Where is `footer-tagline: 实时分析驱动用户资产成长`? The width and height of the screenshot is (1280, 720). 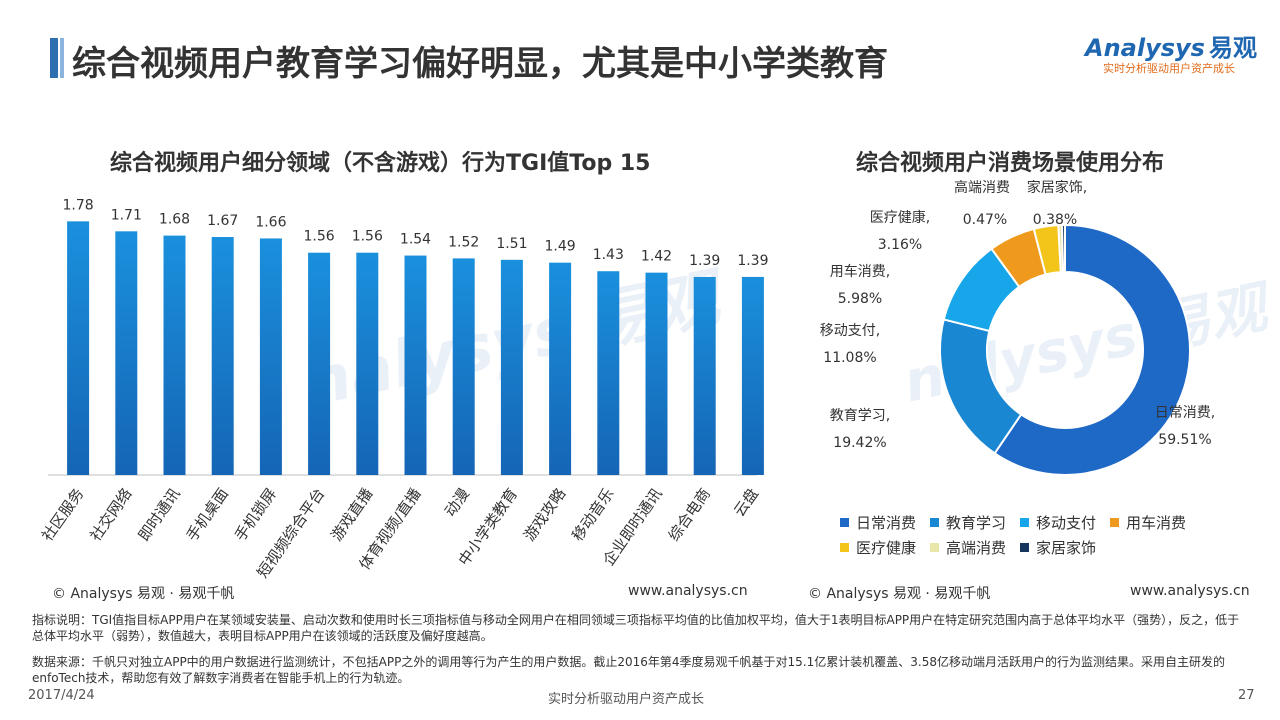
footer-tagline: 实时分析驱动用户资产成长 is located at coordinates (626, 699).